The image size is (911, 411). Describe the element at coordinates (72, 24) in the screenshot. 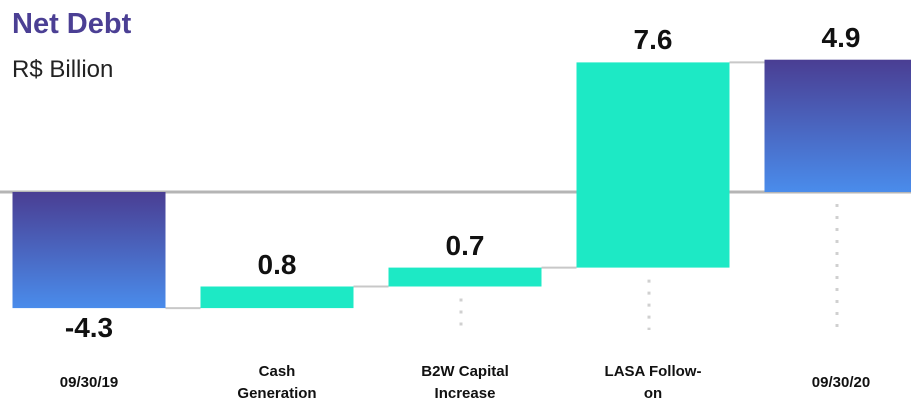

I see `chart-title: Net Debt` at that location.